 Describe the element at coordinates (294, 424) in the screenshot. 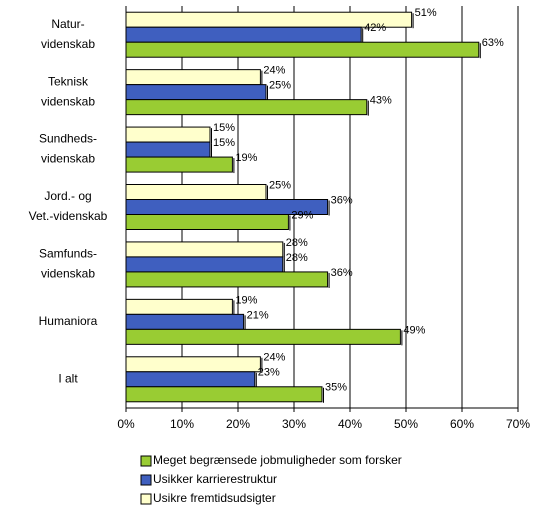

I see `x-tick-label: 30%` at that location.